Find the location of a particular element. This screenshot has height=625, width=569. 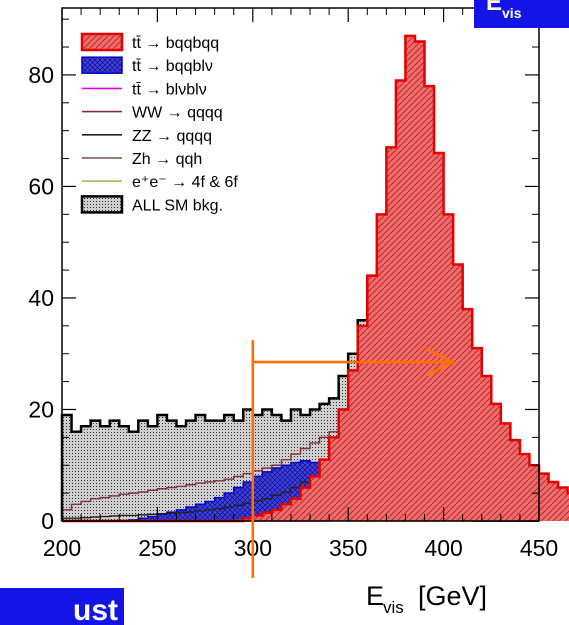

y-tick-label: 40 is located at coordinates (41, 298).